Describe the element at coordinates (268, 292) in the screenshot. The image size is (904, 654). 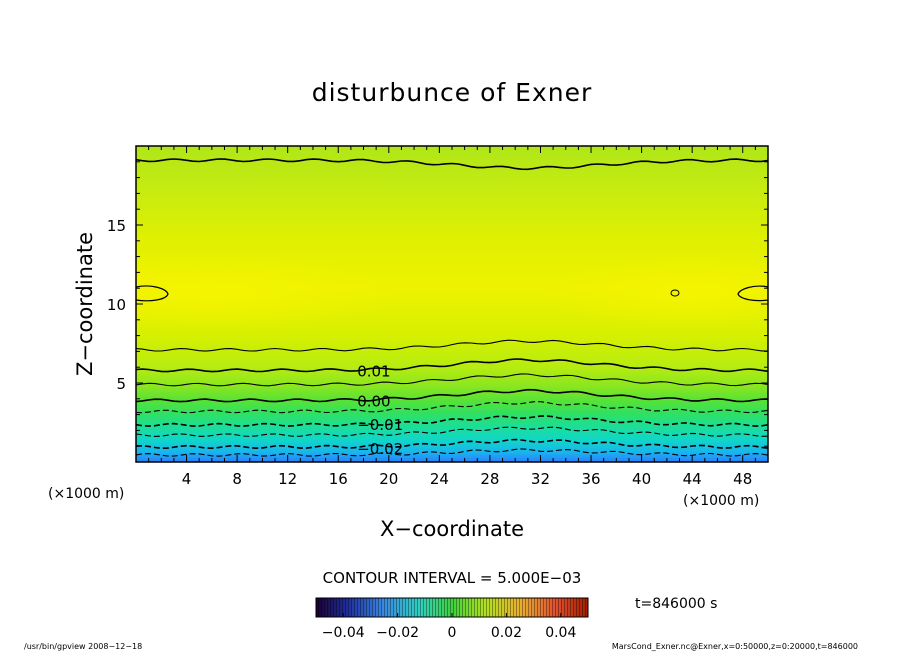
I see `warm-region-left` at that location.